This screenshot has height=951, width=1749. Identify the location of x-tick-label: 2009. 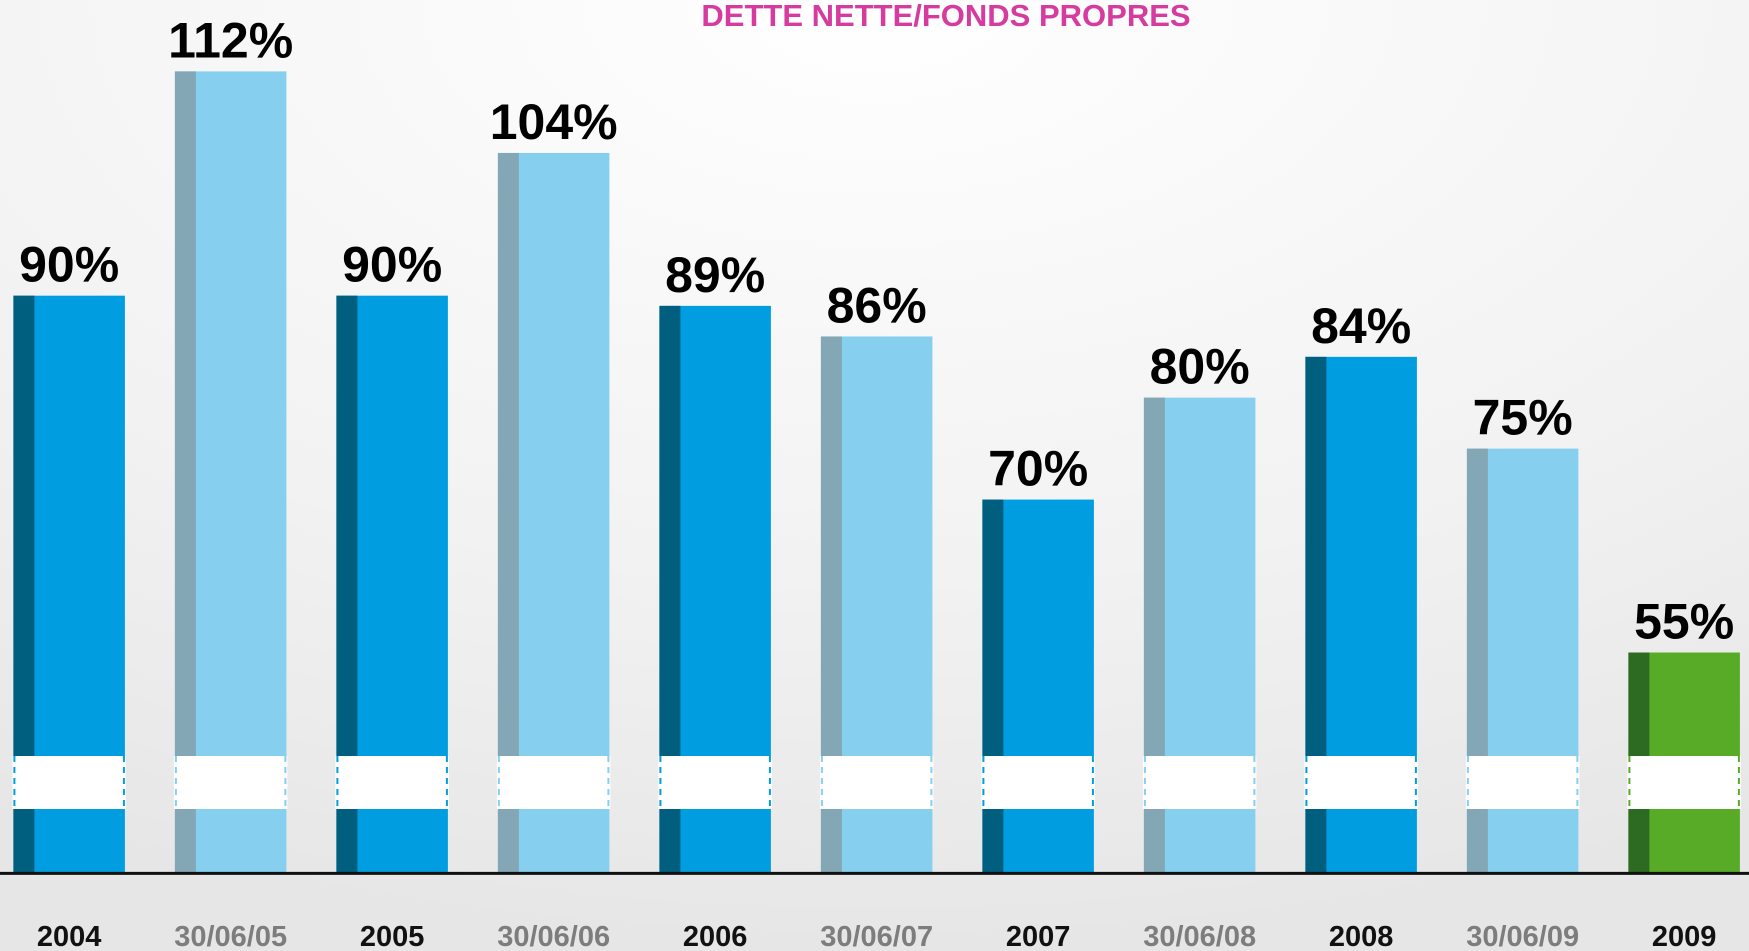
(1684, 936).